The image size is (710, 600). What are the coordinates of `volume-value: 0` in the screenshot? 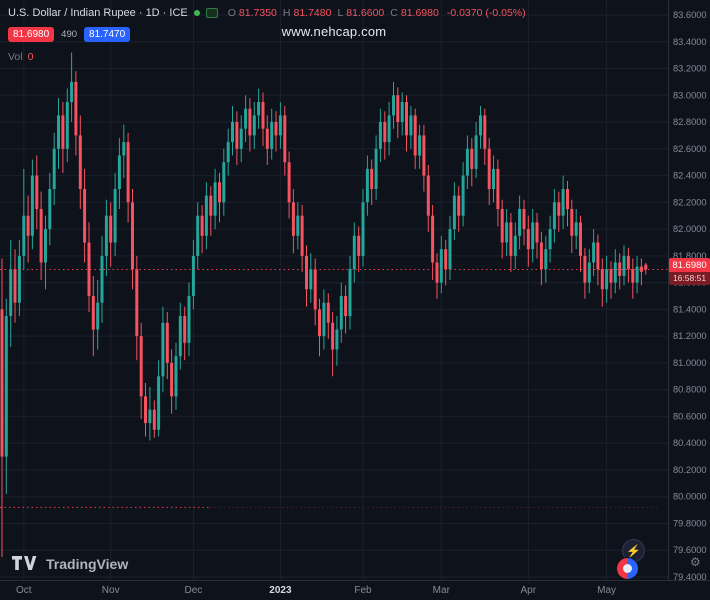 It's located at (30, 57).